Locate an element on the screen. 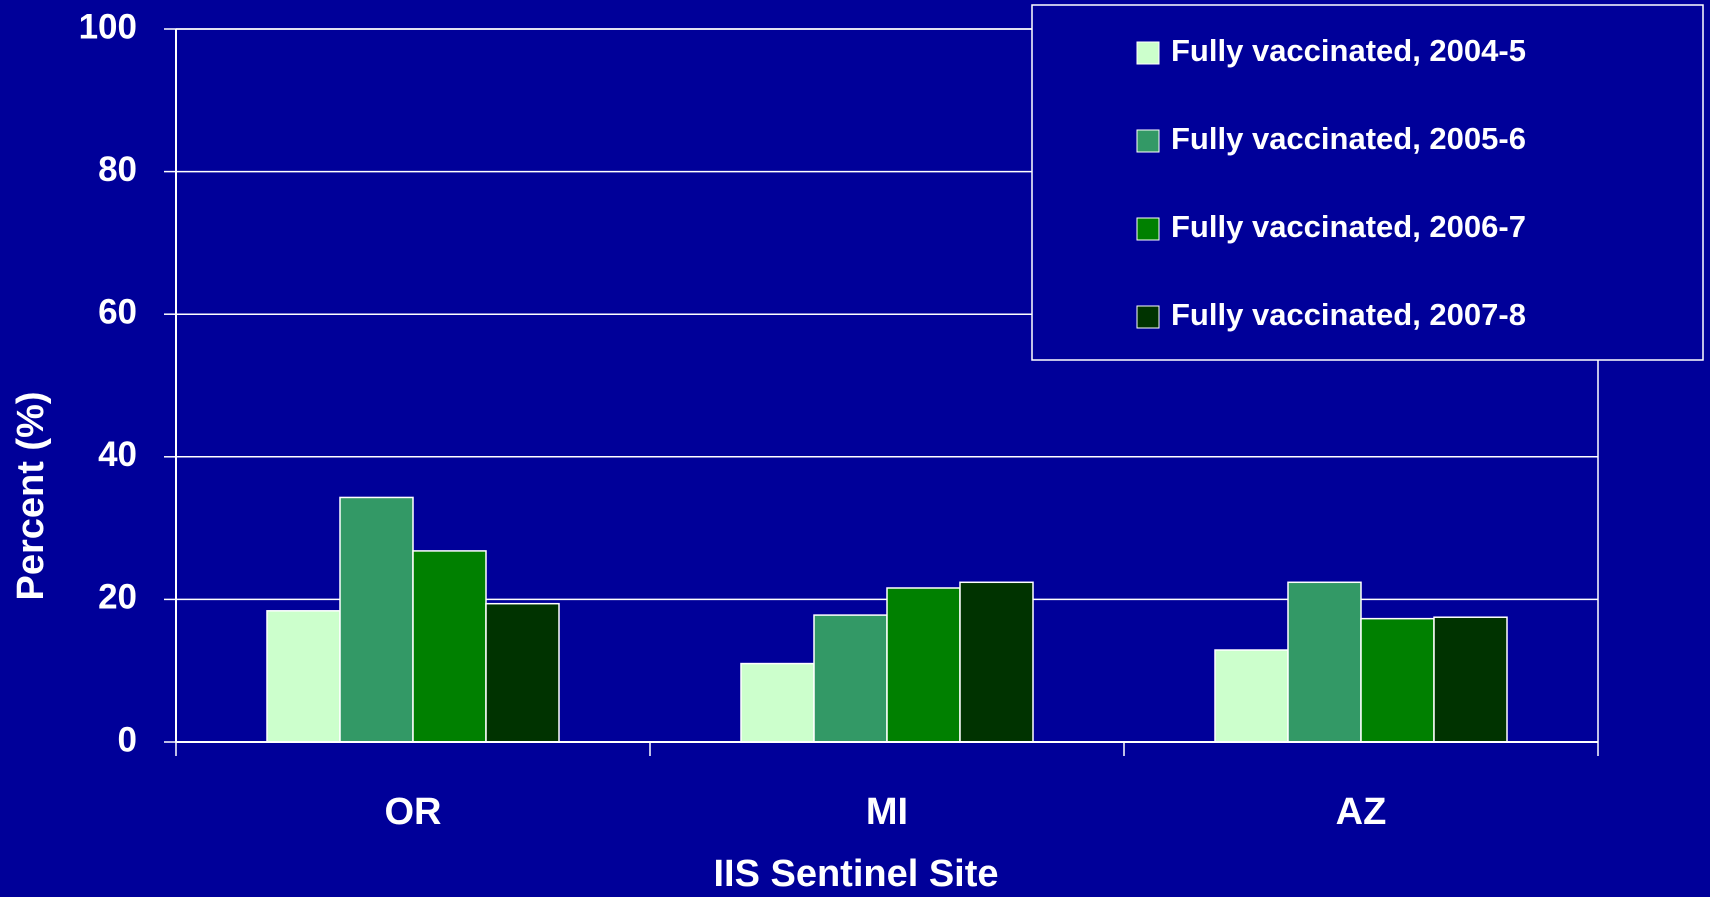 This screenshot has height=897, width=1710. x-tick-label: AZ is located at coordinates (1361, 812).